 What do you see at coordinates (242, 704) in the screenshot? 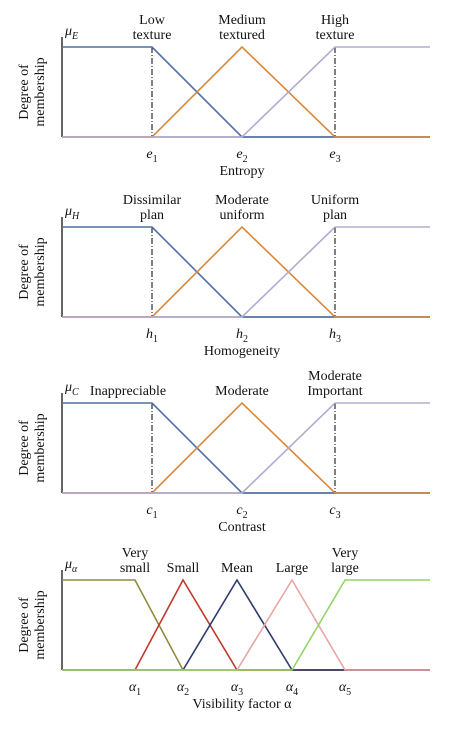
I see `x-label: Visibility factor α` at bounding box center [242, 704].